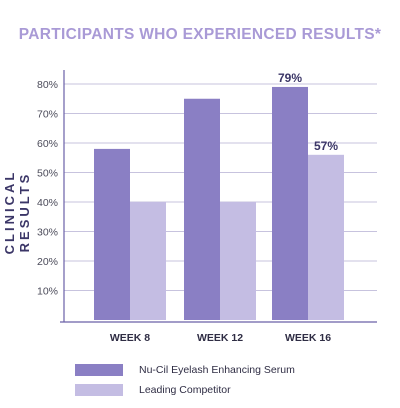 The width and height of the screenshot is (400, 408). Describe the element at coordinates (47, 174) in the screenshot. I see `y-tick-label: 50%` at that location.